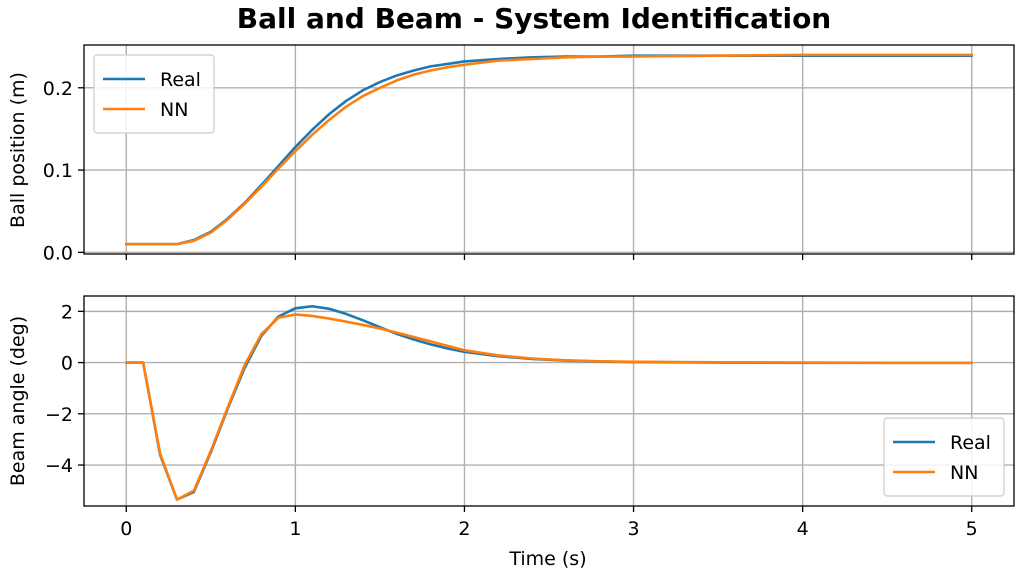 Image resolution: width=1027 pixels, height=570 pixels. What do you see at coordinates (633, 529) in the screenshot?
I see `x-tick-label: 3` at bounding box center [633, 529].